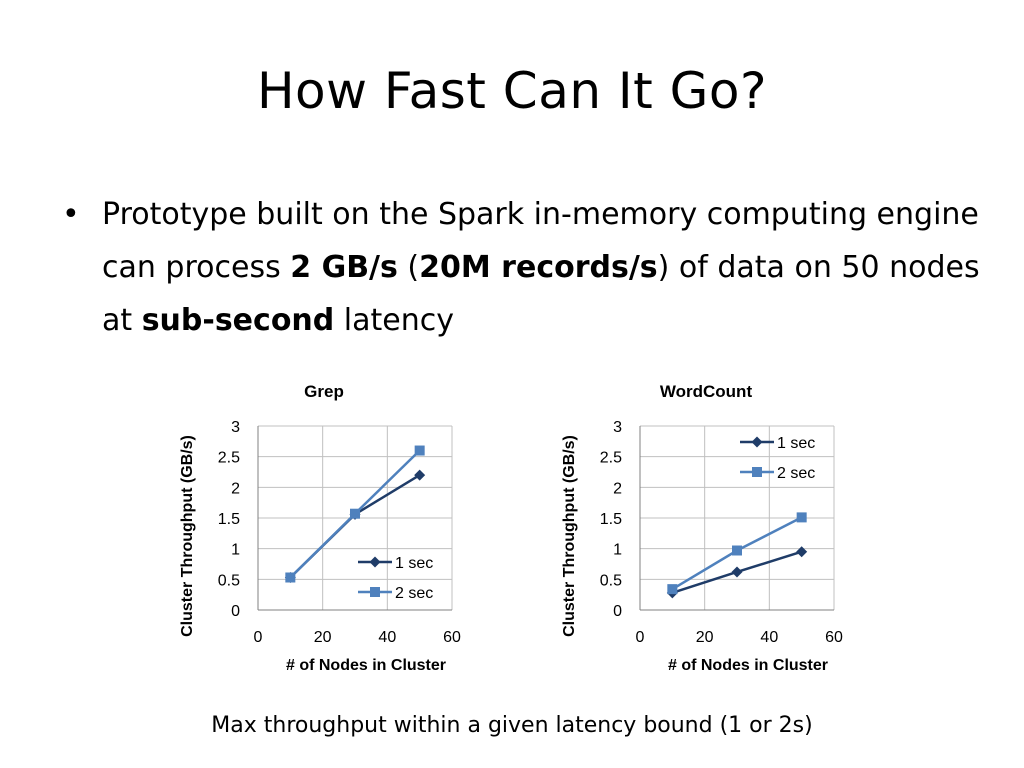 This screenshot has width=1024, height=768. Describe the element at coordinates (324, 391) in the screenshot. I see `chart-title: Grep` at that location.